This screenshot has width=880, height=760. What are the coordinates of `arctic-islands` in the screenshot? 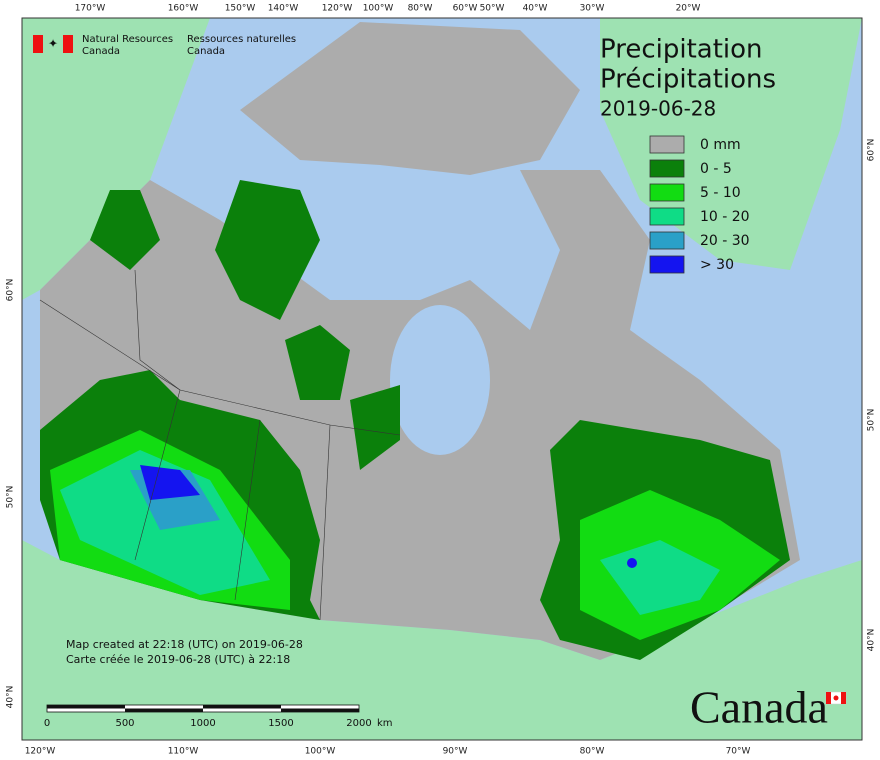 It's located at (410, 98).